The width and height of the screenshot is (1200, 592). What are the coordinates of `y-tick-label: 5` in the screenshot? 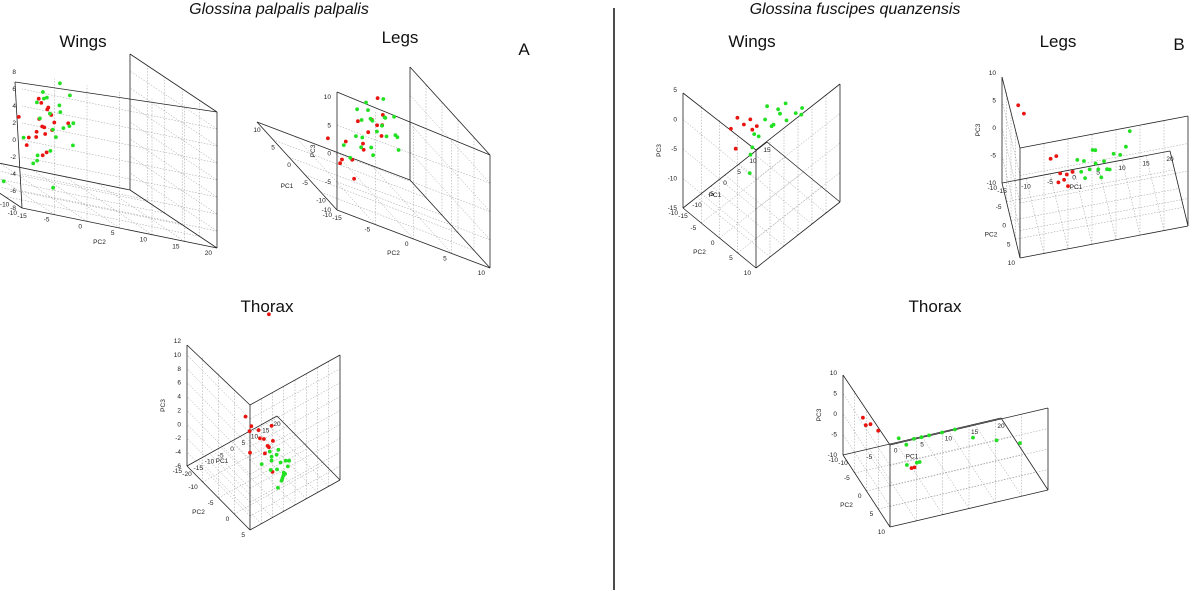 It's located at (113, 233).